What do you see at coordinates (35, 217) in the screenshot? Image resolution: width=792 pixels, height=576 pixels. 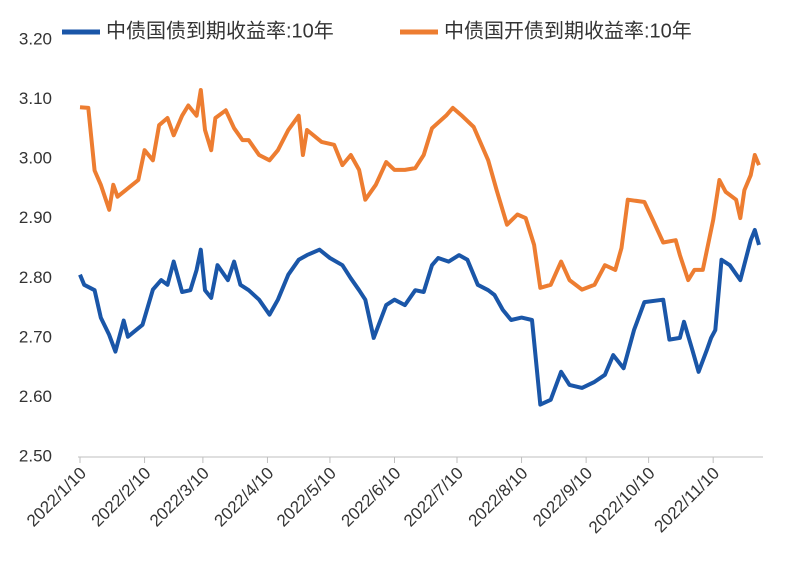 I see `y-tick-label: 2.90` at bounding box center [35, 217].